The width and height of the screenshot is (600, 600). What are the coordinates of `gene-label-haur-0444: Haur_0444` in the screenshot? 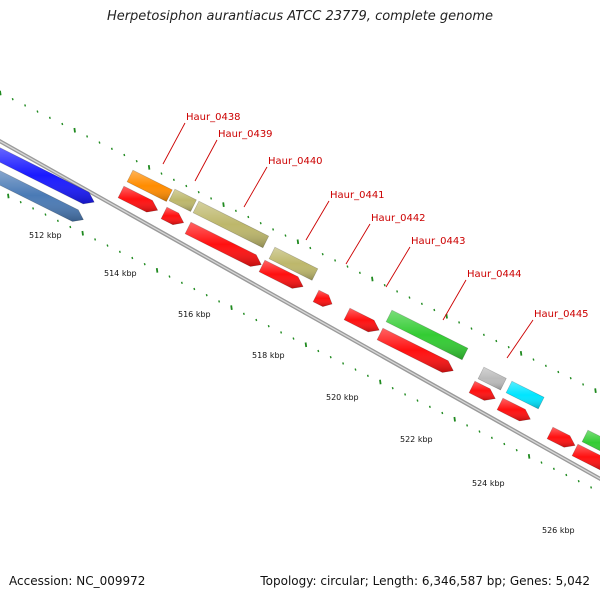 It's located at (494, 274).